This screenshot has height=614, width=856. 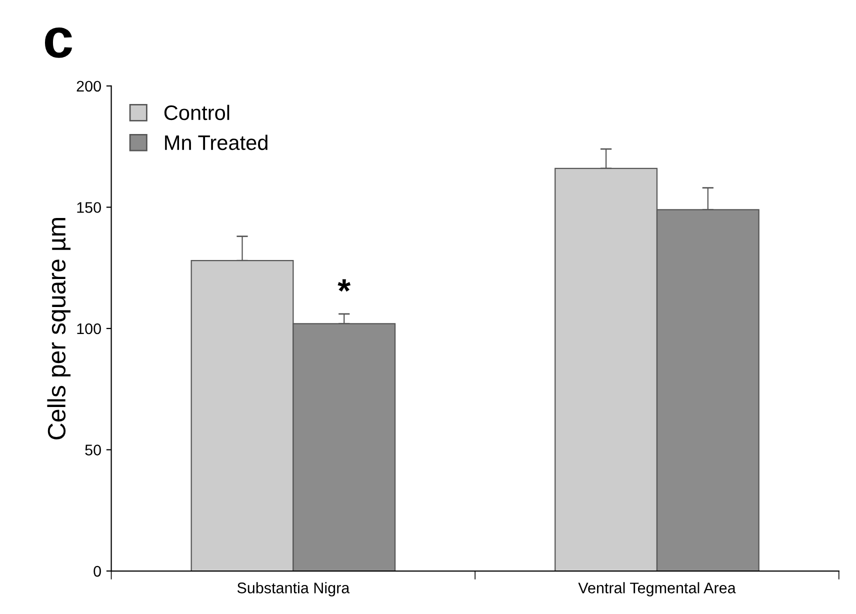 What do you see at coordinates (344, 285) in the screenshot?
I see `annotation: *` at bounding box center [344, 285].